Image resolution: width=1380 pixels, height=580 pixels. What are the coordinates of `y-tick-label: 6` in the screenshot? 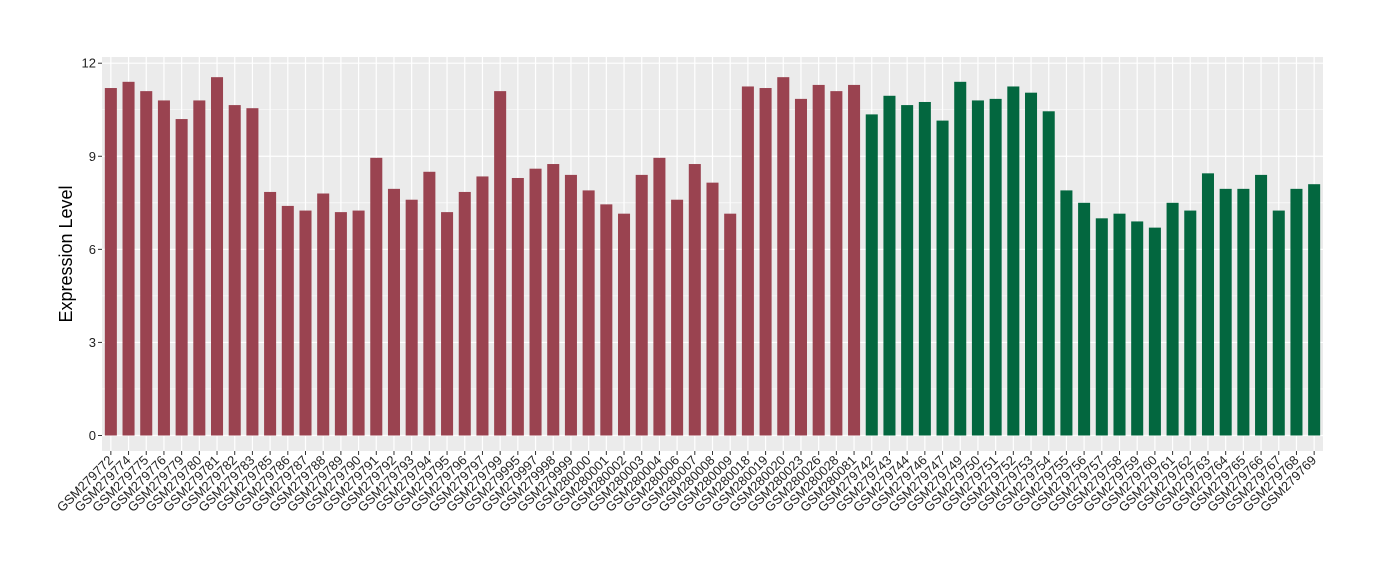 It's located at (92, 249).